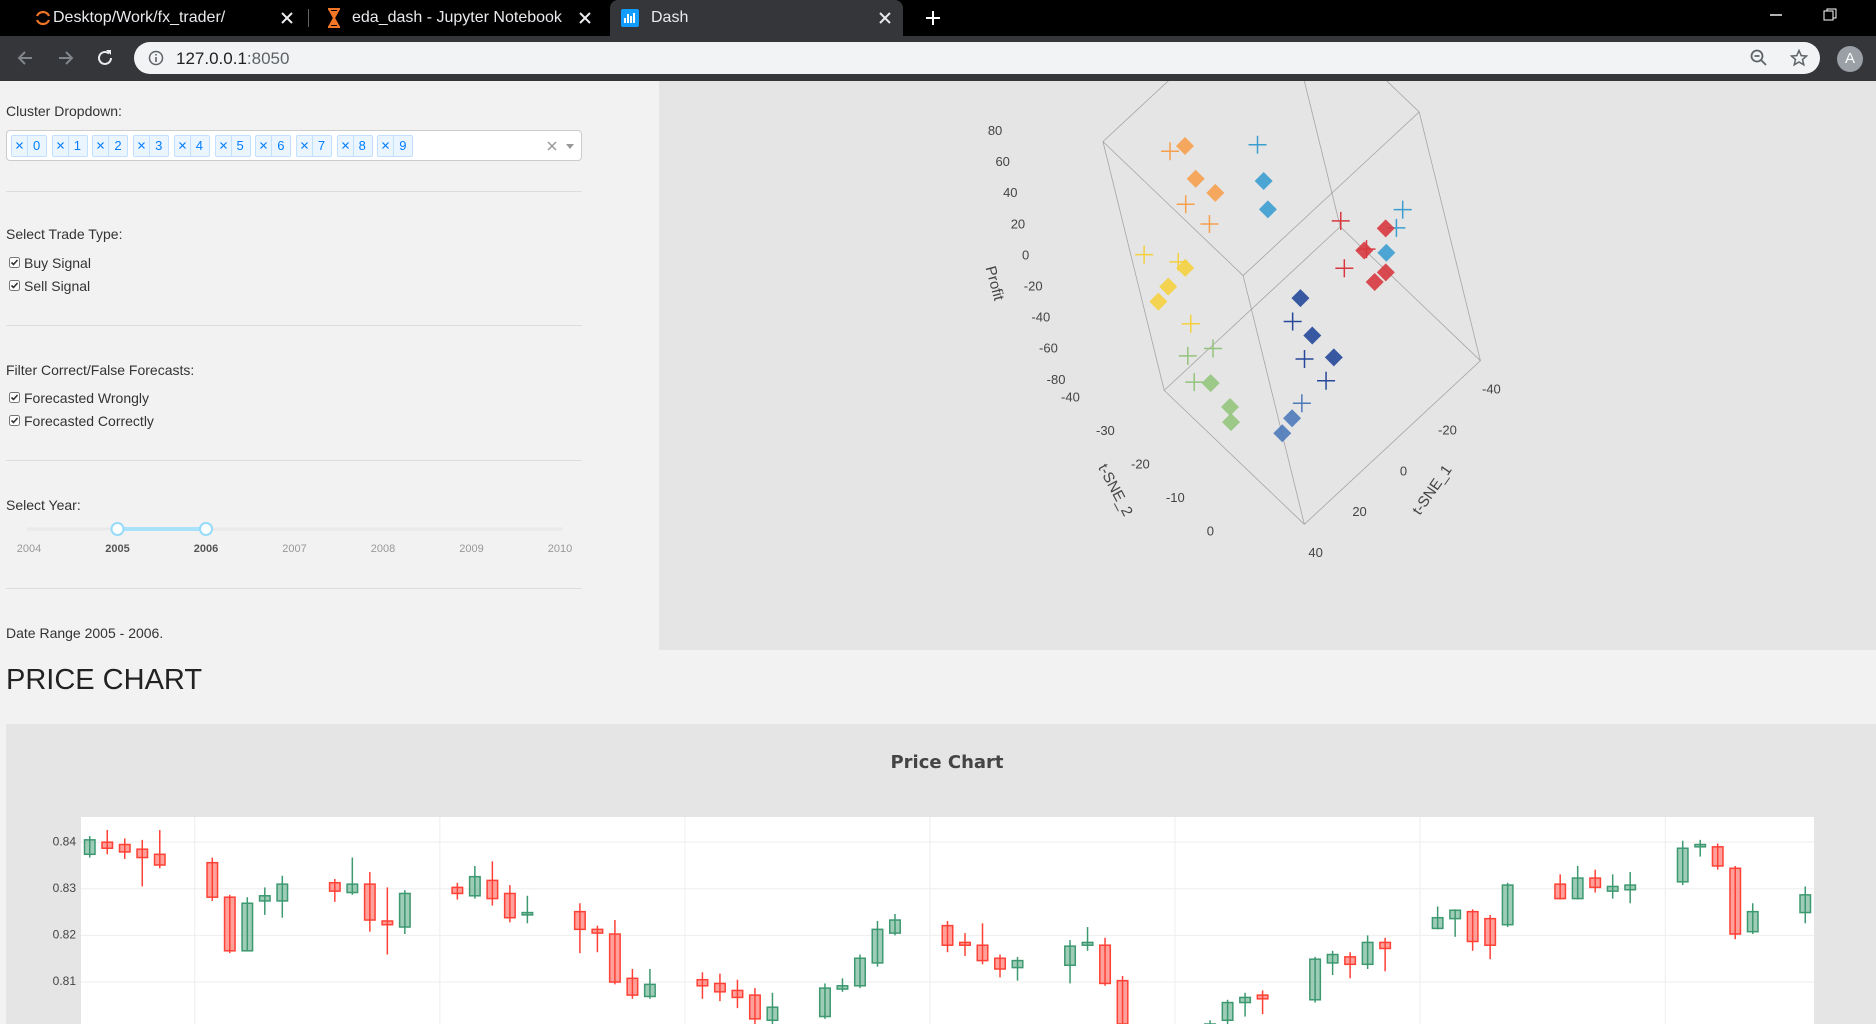 The image size is (1876, 1024). What do you see at coordinates (57, 286) in the screenshot?
I see `checkbox-label: Sell Signal` at bounding box center [57, 286].